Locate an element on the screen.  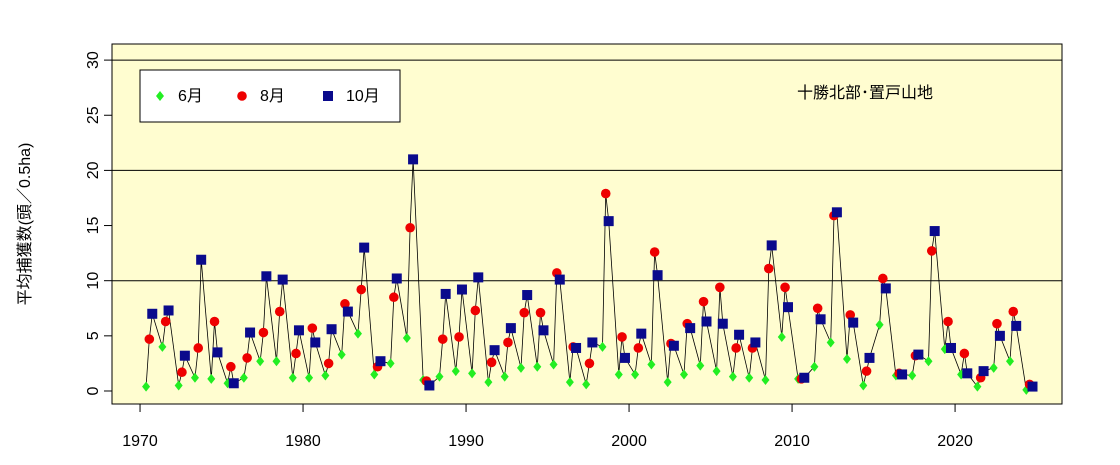
legend-box is located at coordinates (270, 96).